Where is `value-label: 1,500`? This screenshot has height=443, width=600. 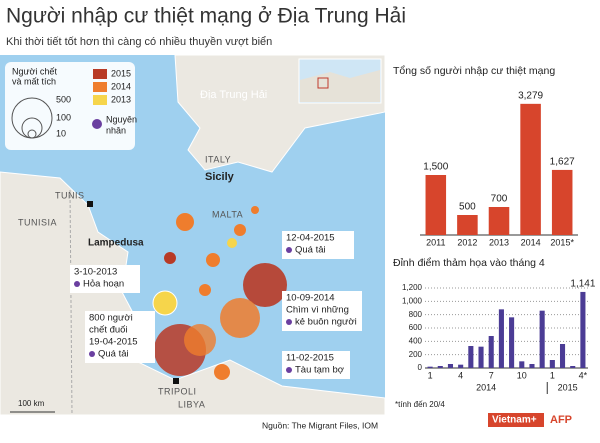
value-label: 1,500 is located at coordinates (435, 167).